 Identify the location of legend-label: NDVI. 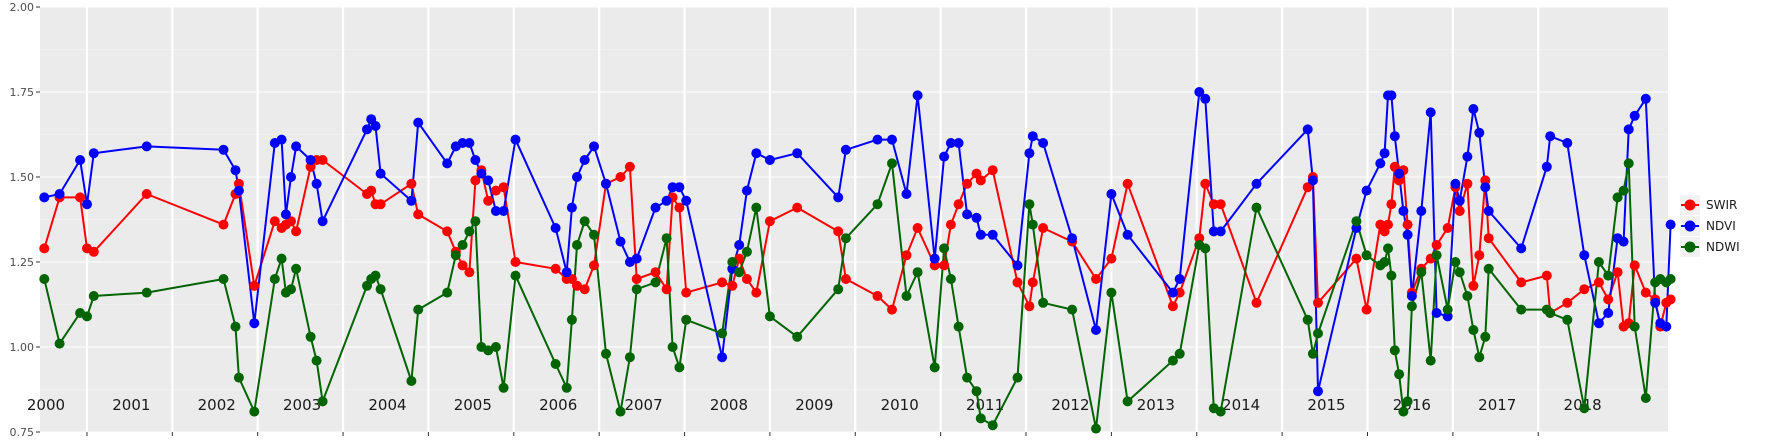
(1721, 226).